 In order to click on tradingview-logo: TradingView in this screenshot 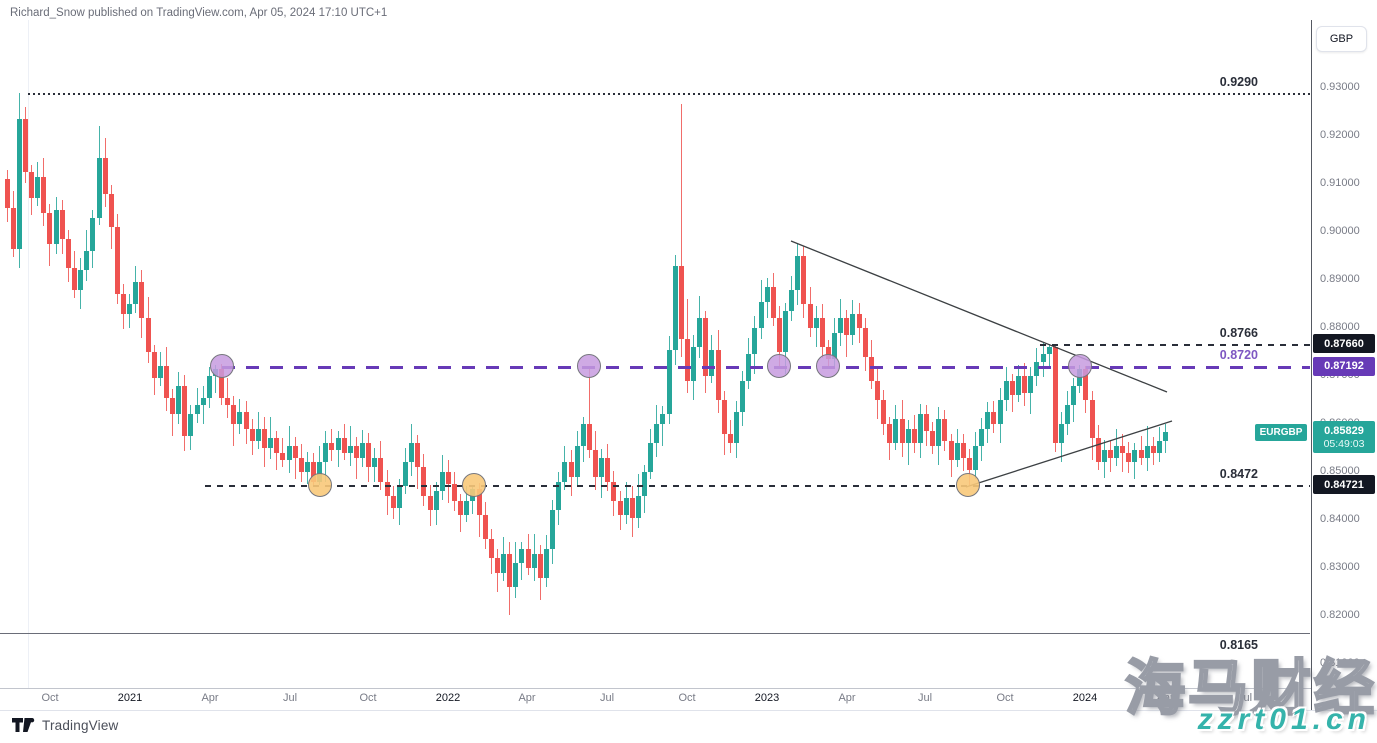, I will do `click(65, 725)`.